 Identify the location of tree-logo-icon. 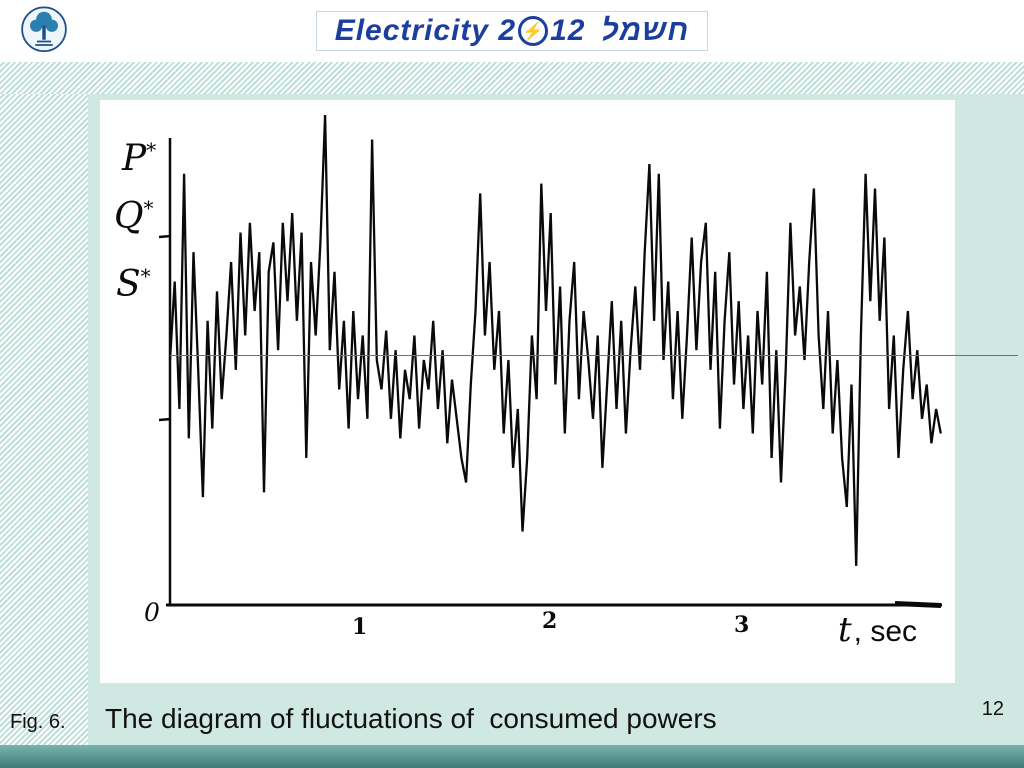
(44, 29).